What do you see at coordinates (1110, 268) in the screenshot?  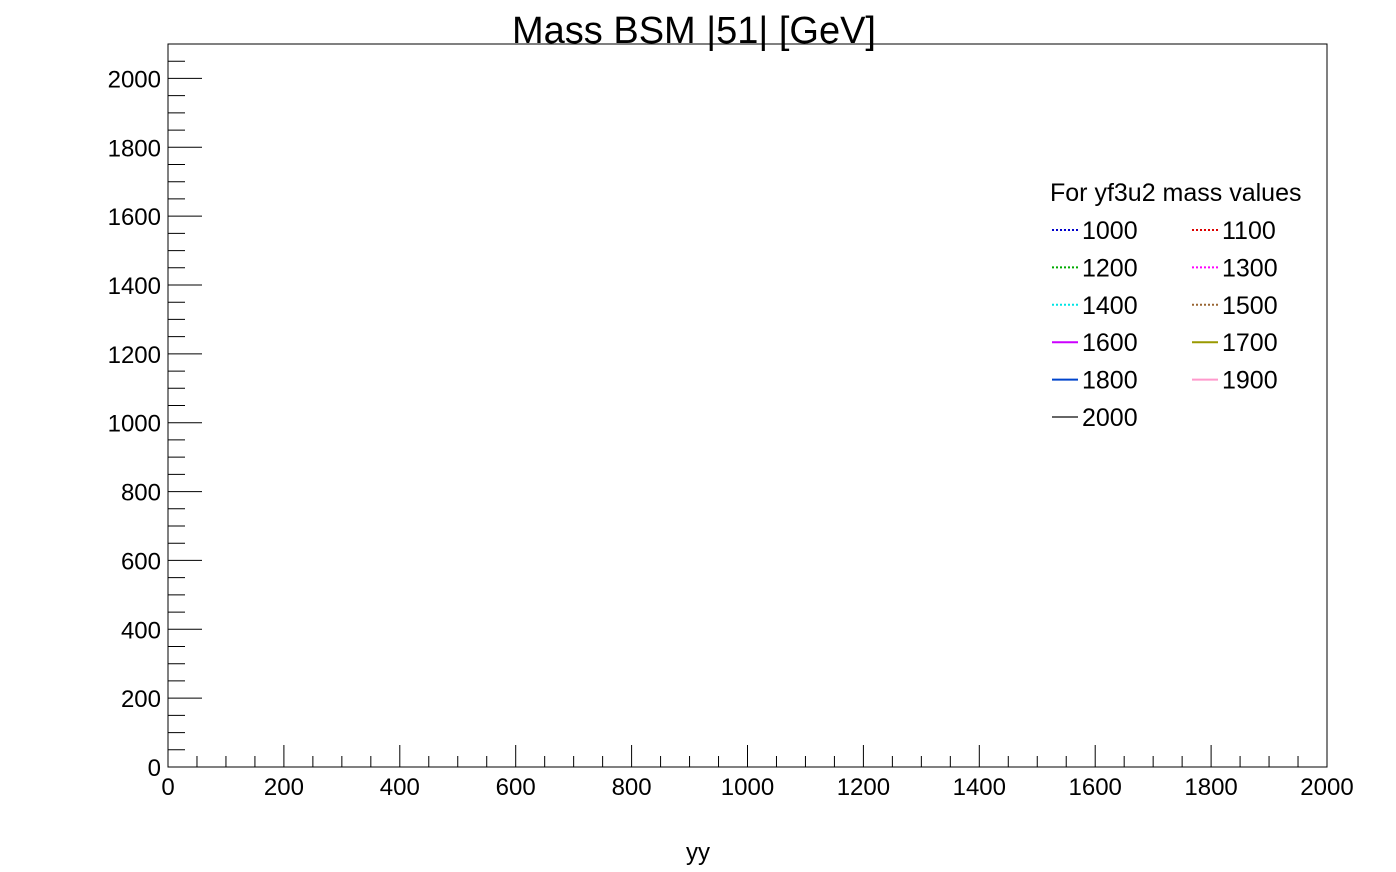 I see `legend-entry: 1200` at bounding box center [1110, 268].